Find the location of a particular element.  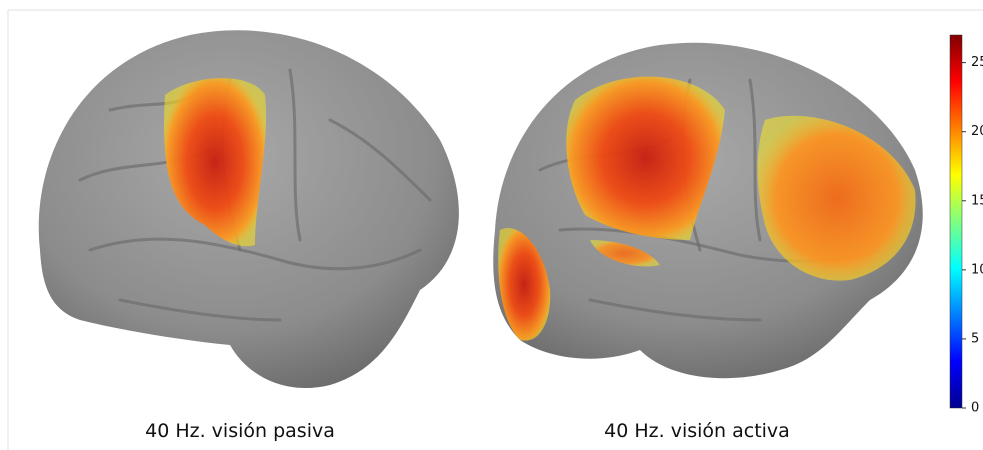

caption: 40 Hz. visión pasiva is located at coordinates (240, 431).